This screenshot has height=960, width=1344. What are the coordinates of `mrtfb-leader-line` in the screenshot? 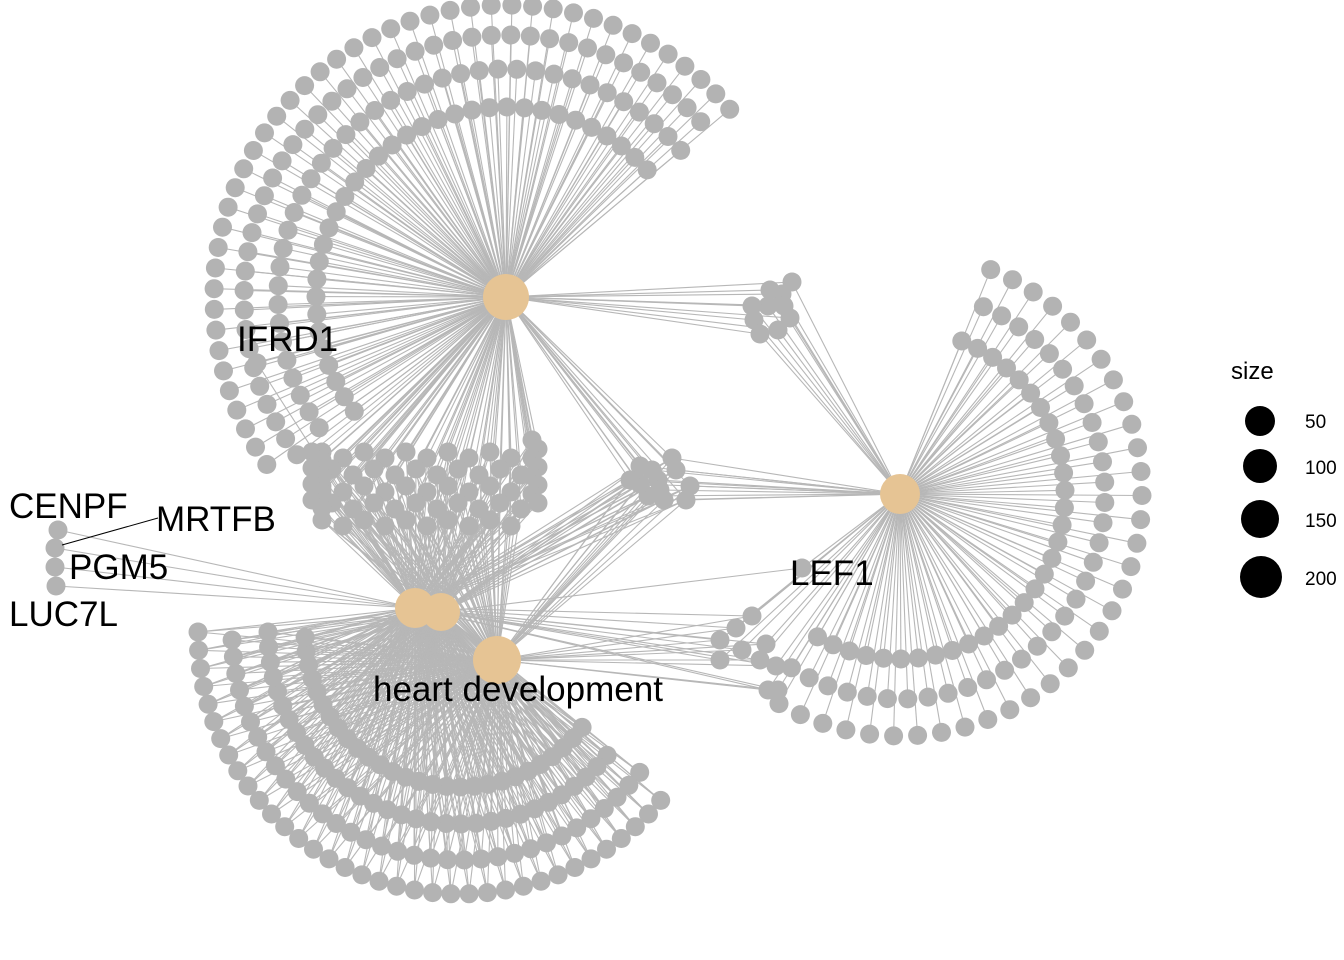 It's located at (110, 531).